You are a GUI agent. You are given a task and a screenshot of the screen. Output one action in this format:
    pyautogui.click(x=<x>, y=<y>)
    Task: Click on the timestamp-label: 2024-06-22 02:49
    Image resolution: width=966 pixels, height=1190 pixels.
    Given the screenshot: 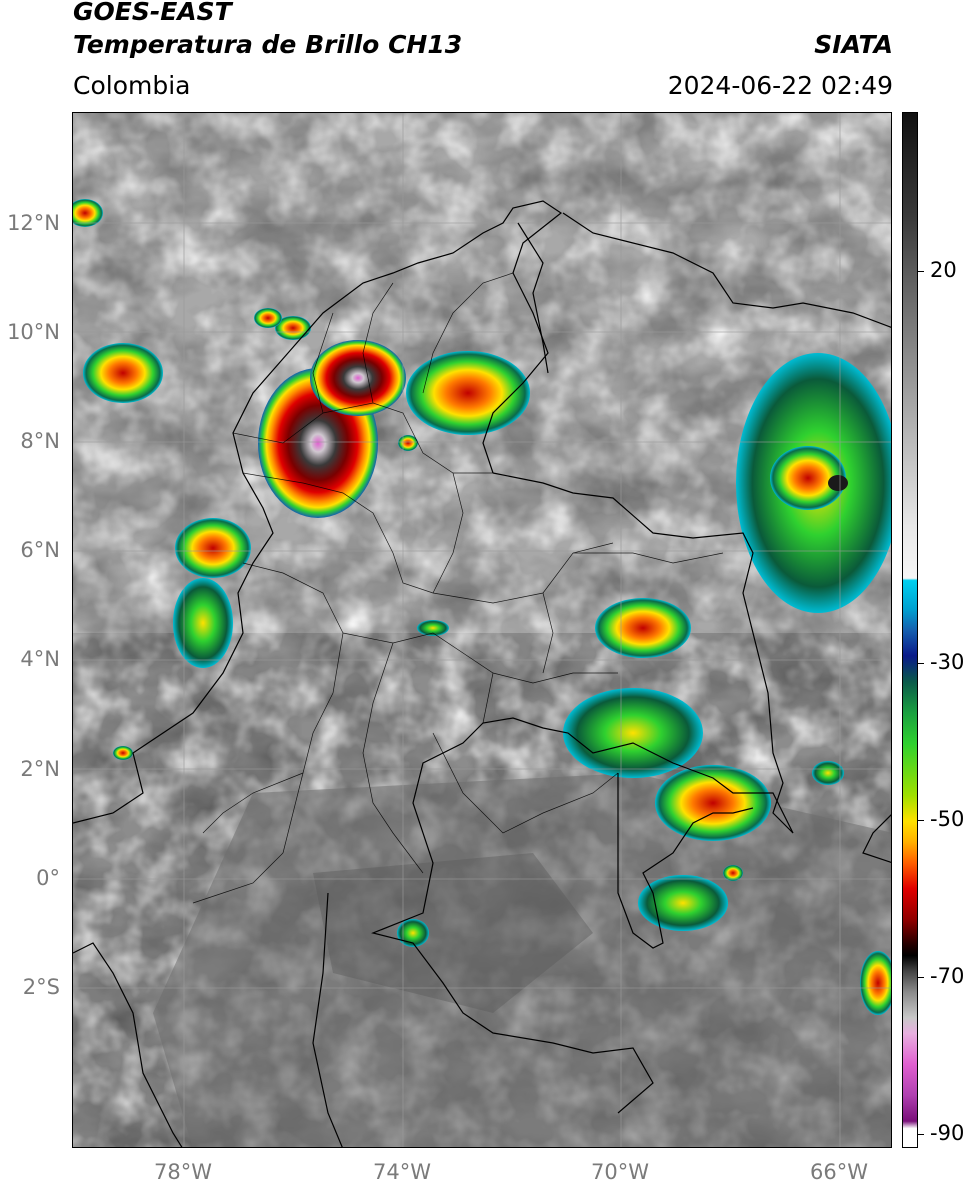 What is the action you would take?
    pyautogui.click(x=780, y=85)
    